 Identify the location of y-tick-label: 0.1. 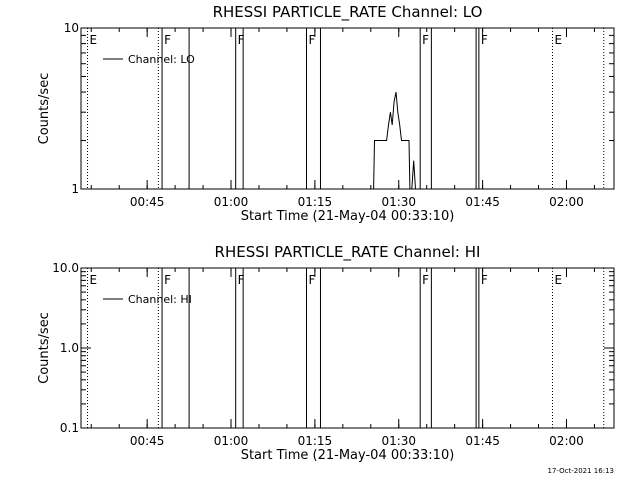
(69, 428).